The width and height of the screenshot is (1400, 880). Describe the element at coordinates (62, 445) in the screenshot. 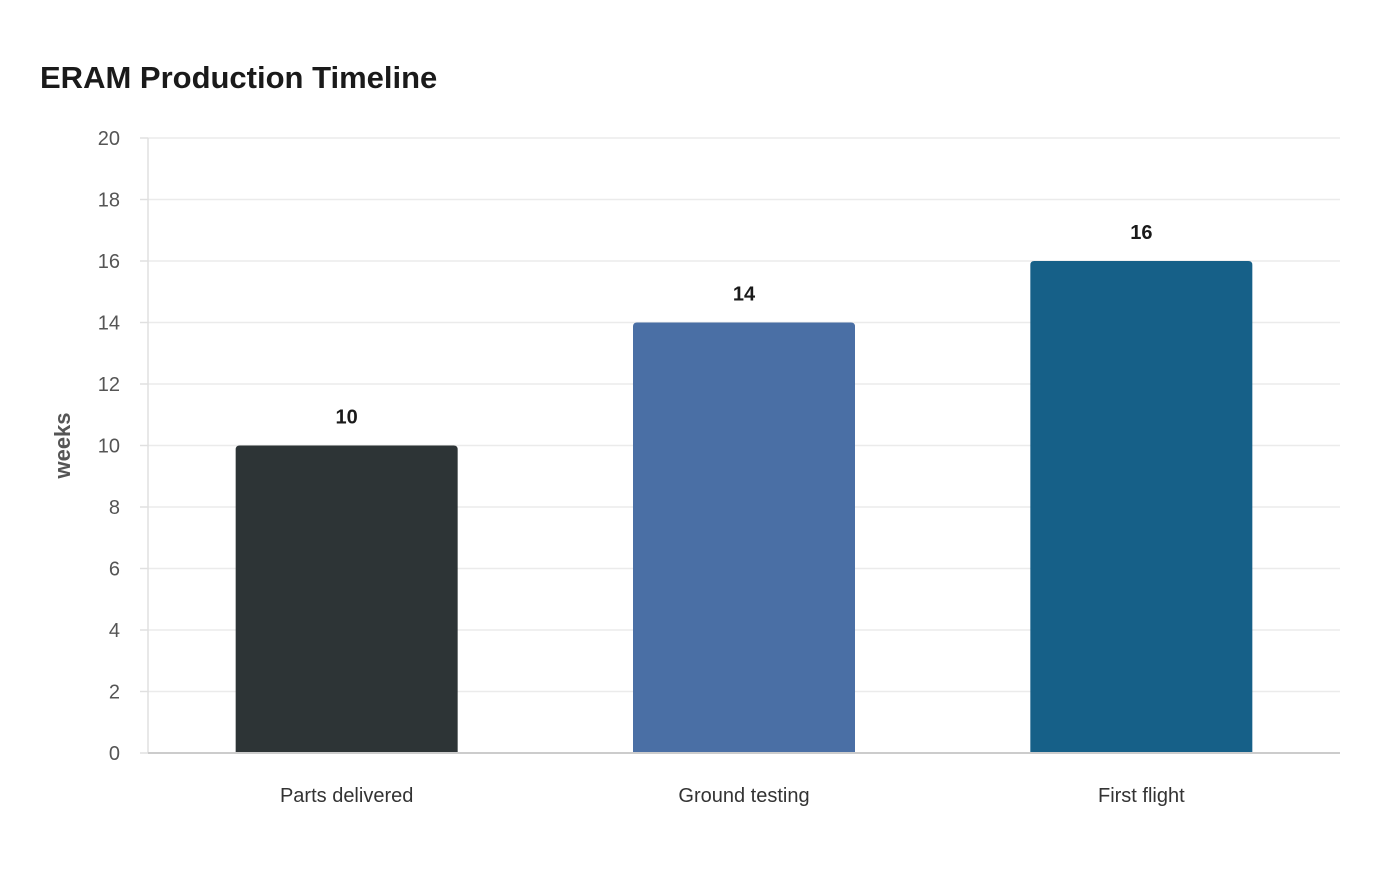

I see `y-axis-title: weeks` at that location.